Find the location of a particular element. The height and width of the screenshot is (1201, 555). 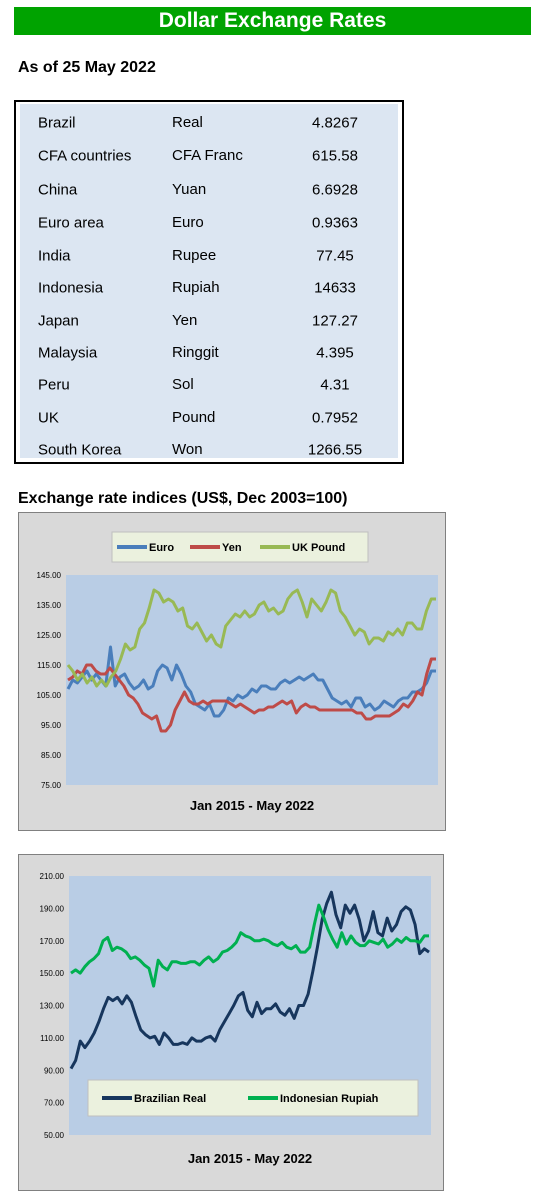

rate-cell: 4.8267 is located at coordinates (335, 123).